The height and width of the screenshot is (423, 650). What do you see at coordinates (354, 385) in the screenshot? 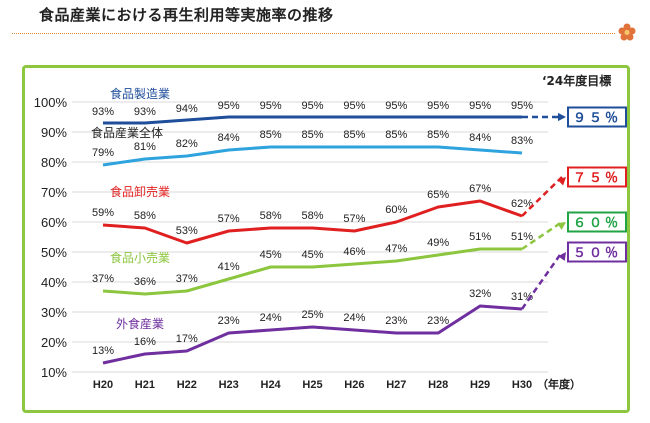
I see `x-tick-label: H26` at bounding box center [354, 385].